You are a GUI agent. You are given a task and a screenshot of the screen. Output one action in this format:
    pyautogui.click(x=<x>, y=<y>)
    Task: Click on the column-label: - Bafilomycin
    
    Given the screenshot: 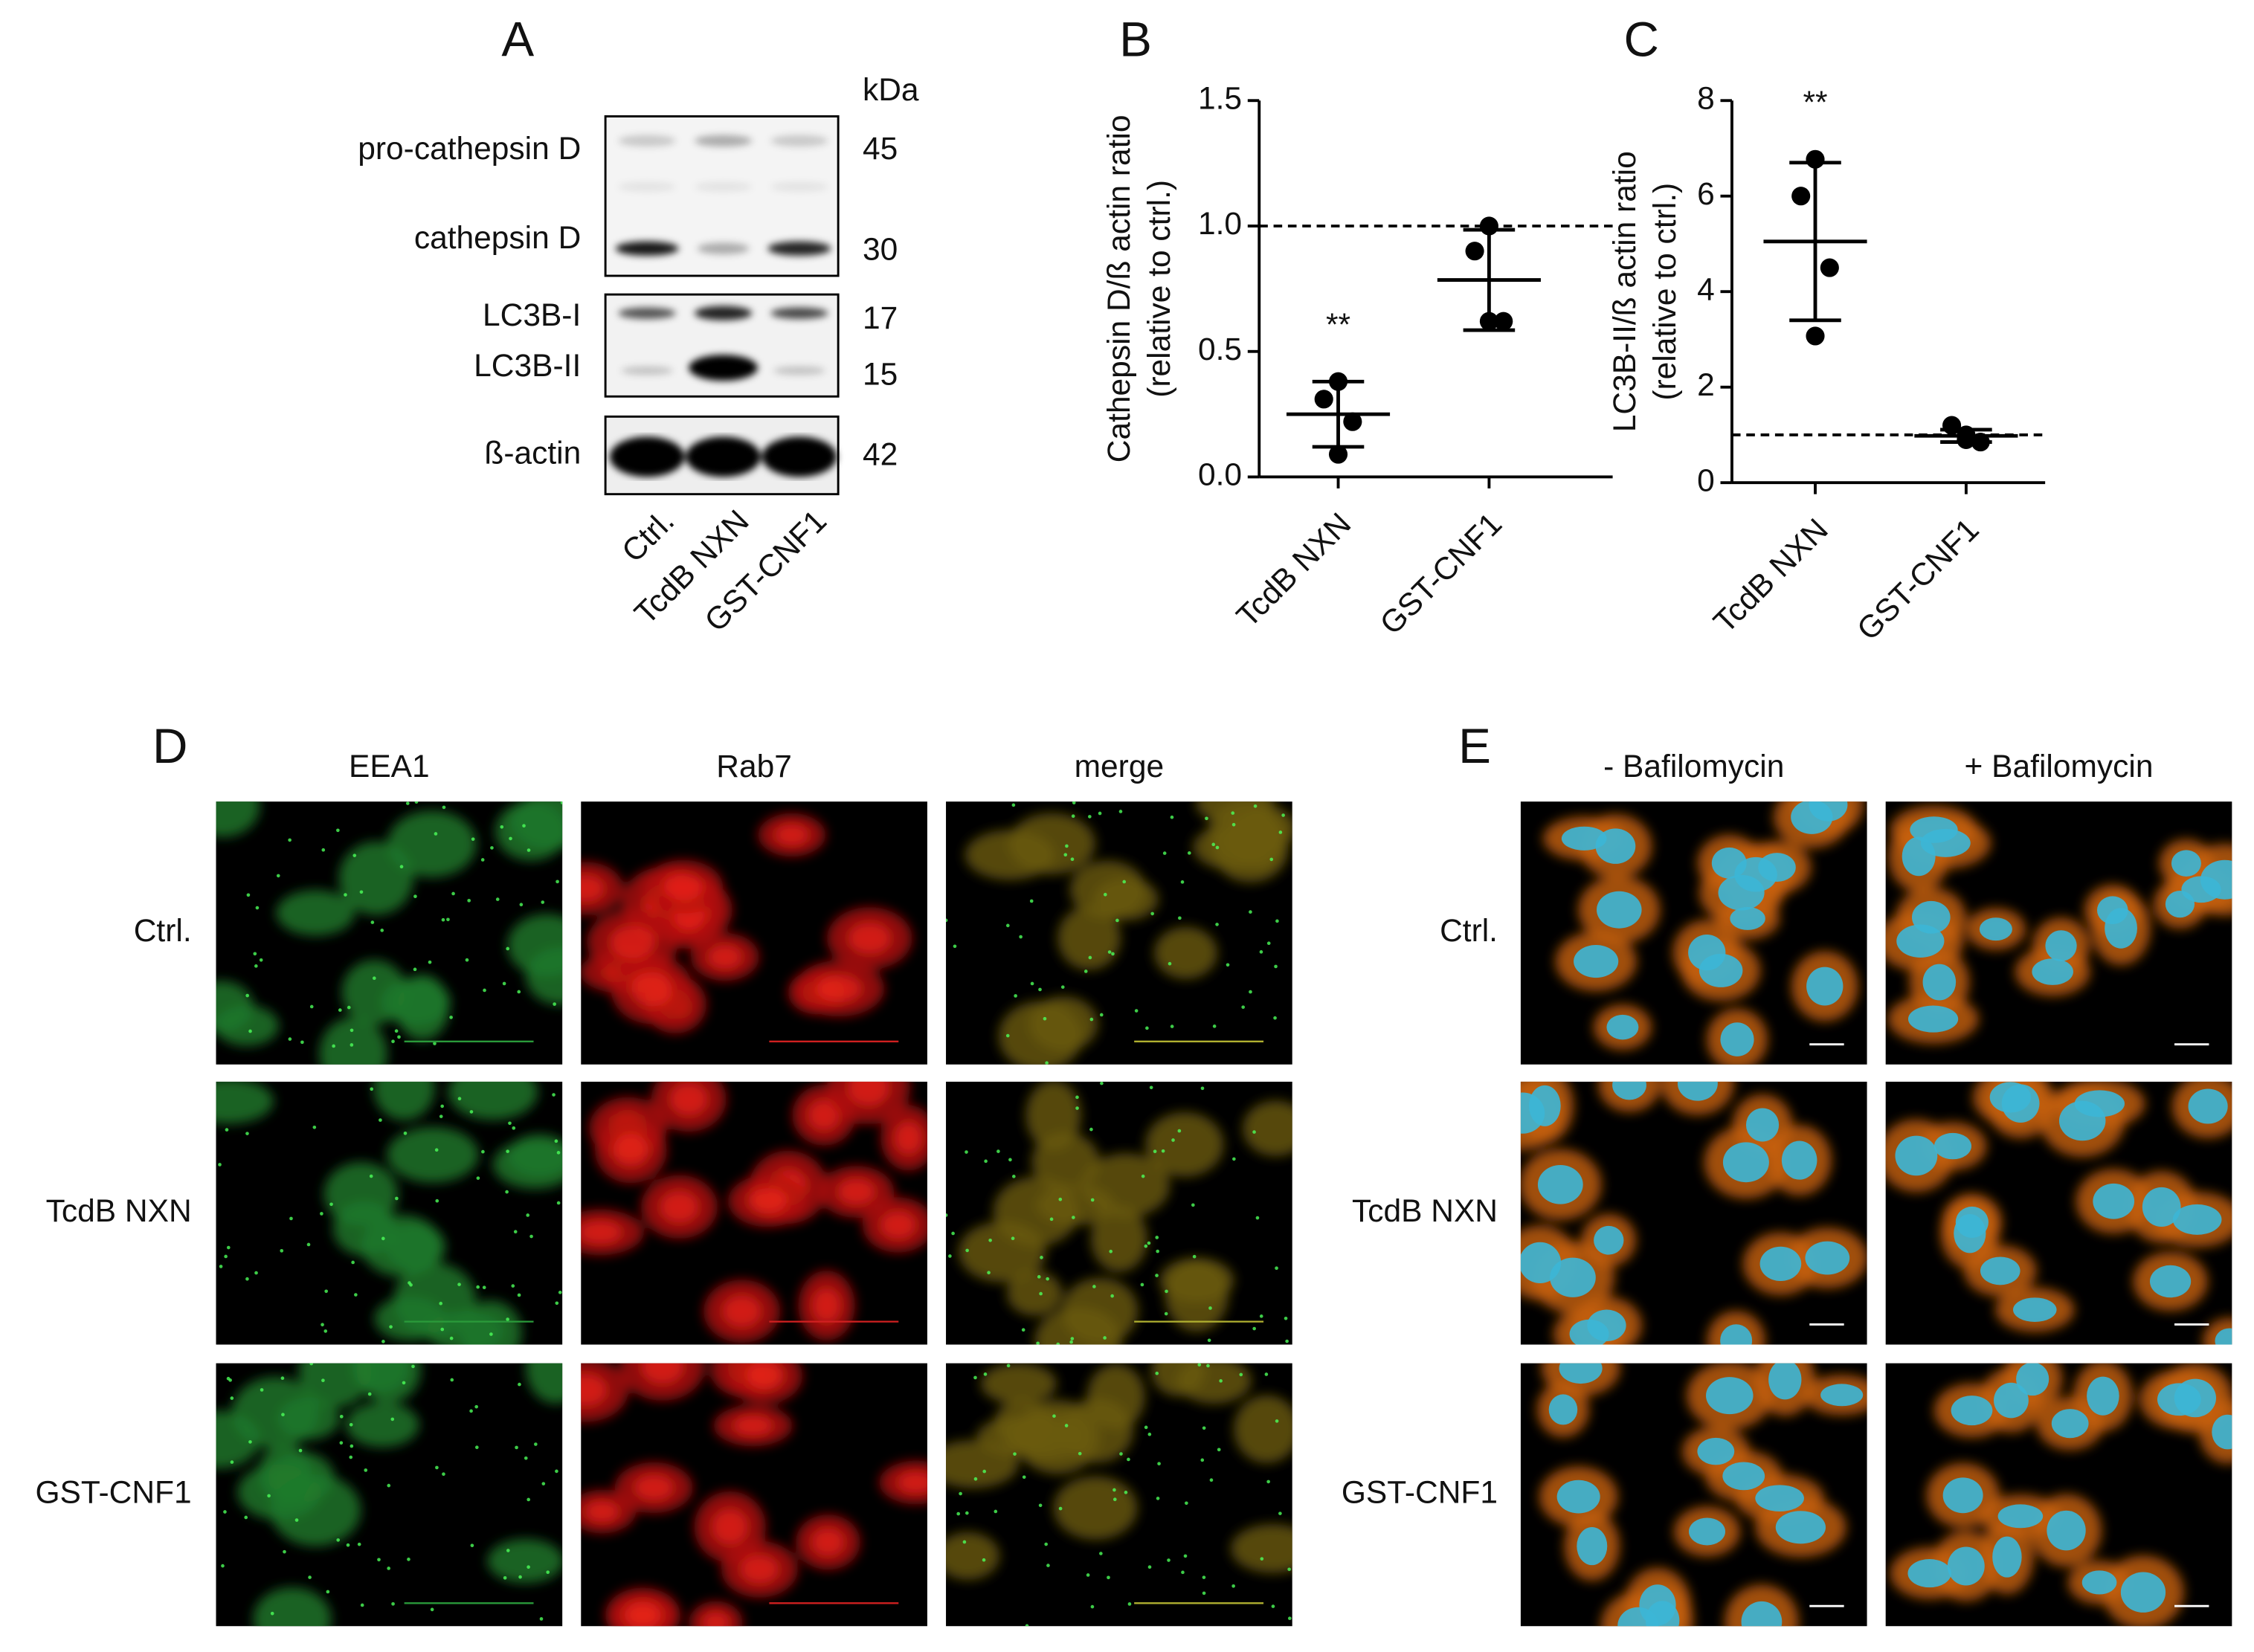 What is the action you would take?
    pyautogui.click(x=1693, y=766)
    